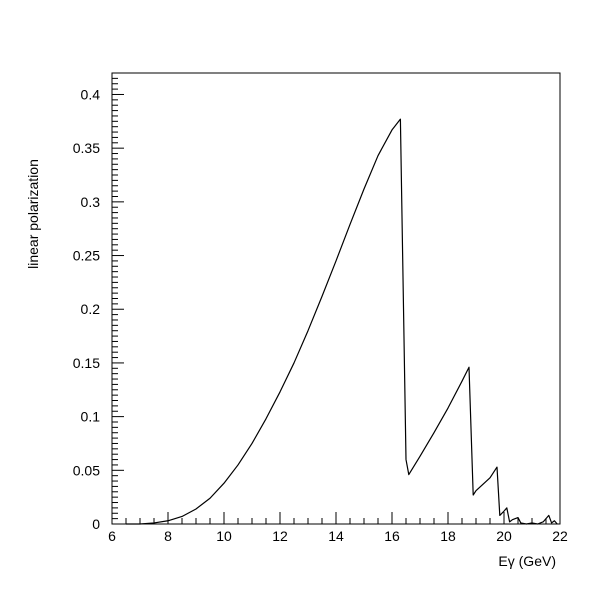 The image size is (600, 600). What do you see at coordinates (336, 536) in the screenshot?
I see `x-tick-label: 14` at bounding box center [336, 536].